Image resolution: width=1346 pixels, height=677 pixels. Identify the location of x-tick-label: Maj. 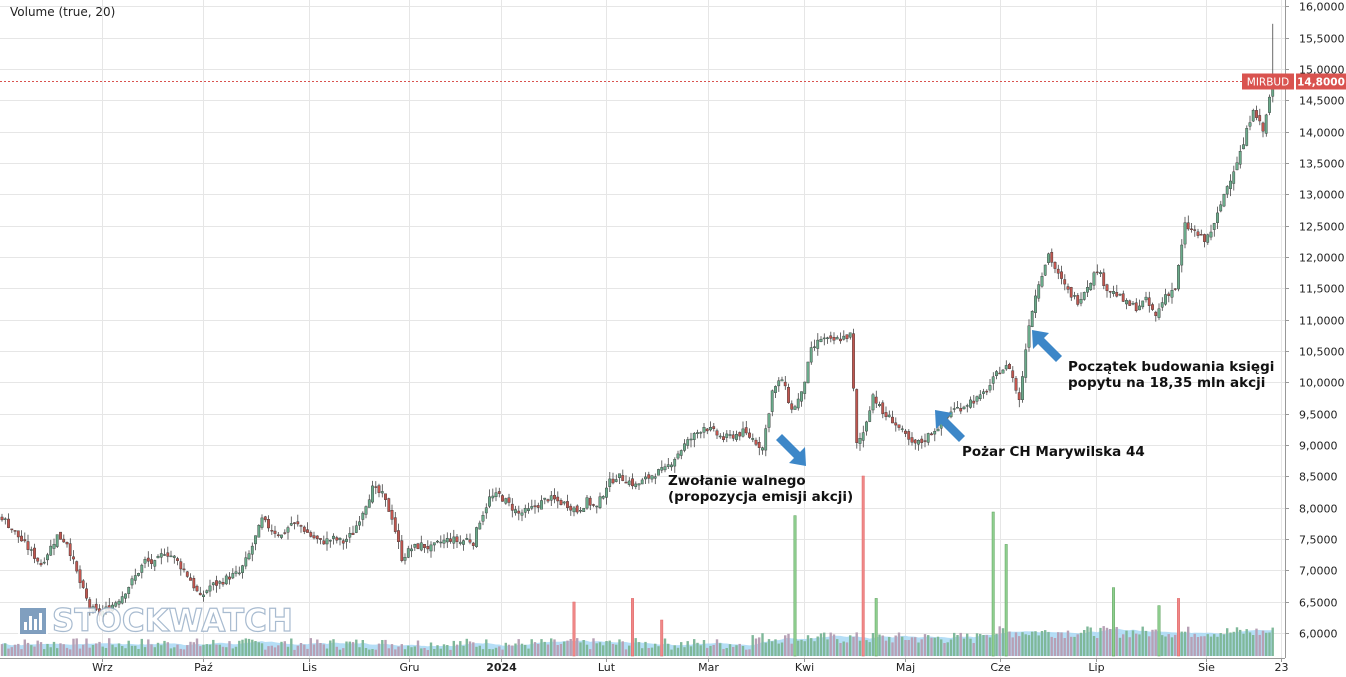
(905, 667).